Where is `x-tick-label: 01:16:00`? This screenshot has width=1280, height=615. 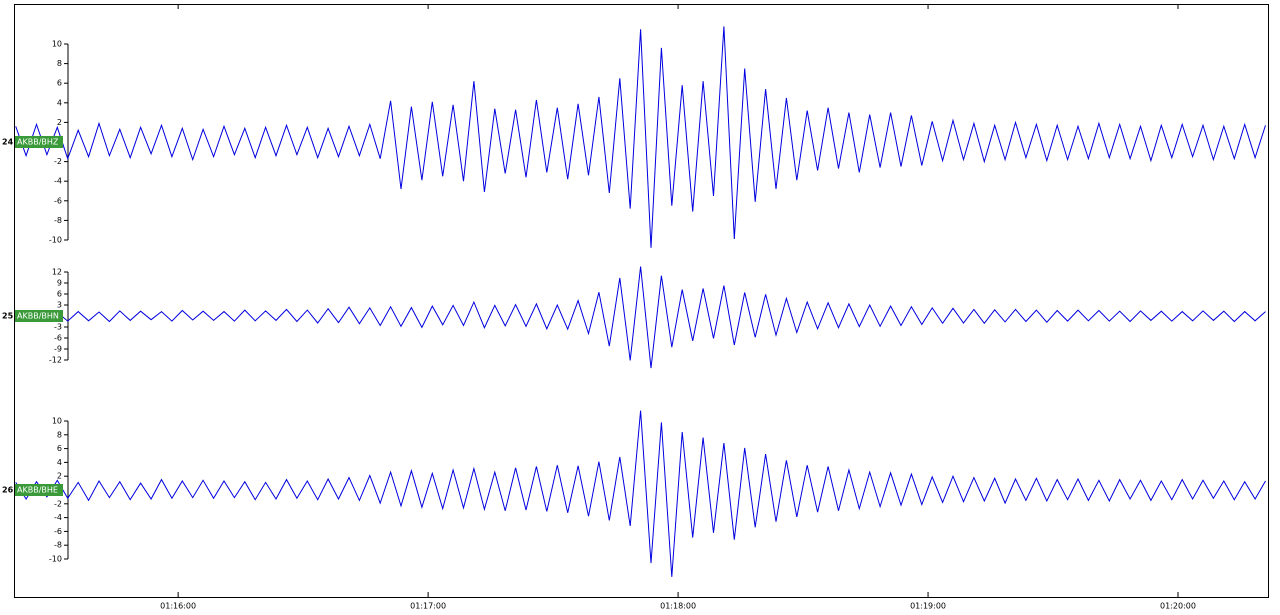
x-tick-label: 01:16:00 is located at coordinates (178, 606).